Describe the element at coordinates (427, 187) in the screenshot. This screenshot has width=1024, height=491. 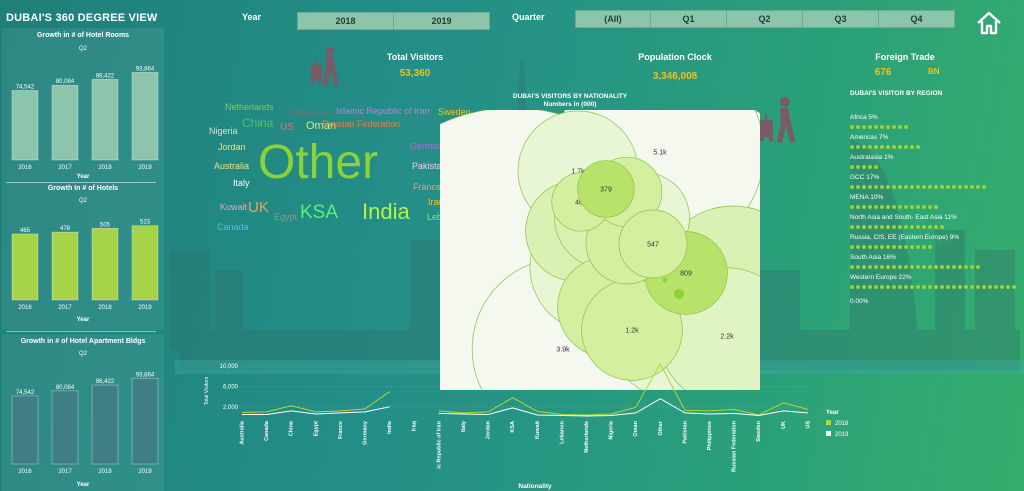
I see `word-cloud-term: France` at that location.